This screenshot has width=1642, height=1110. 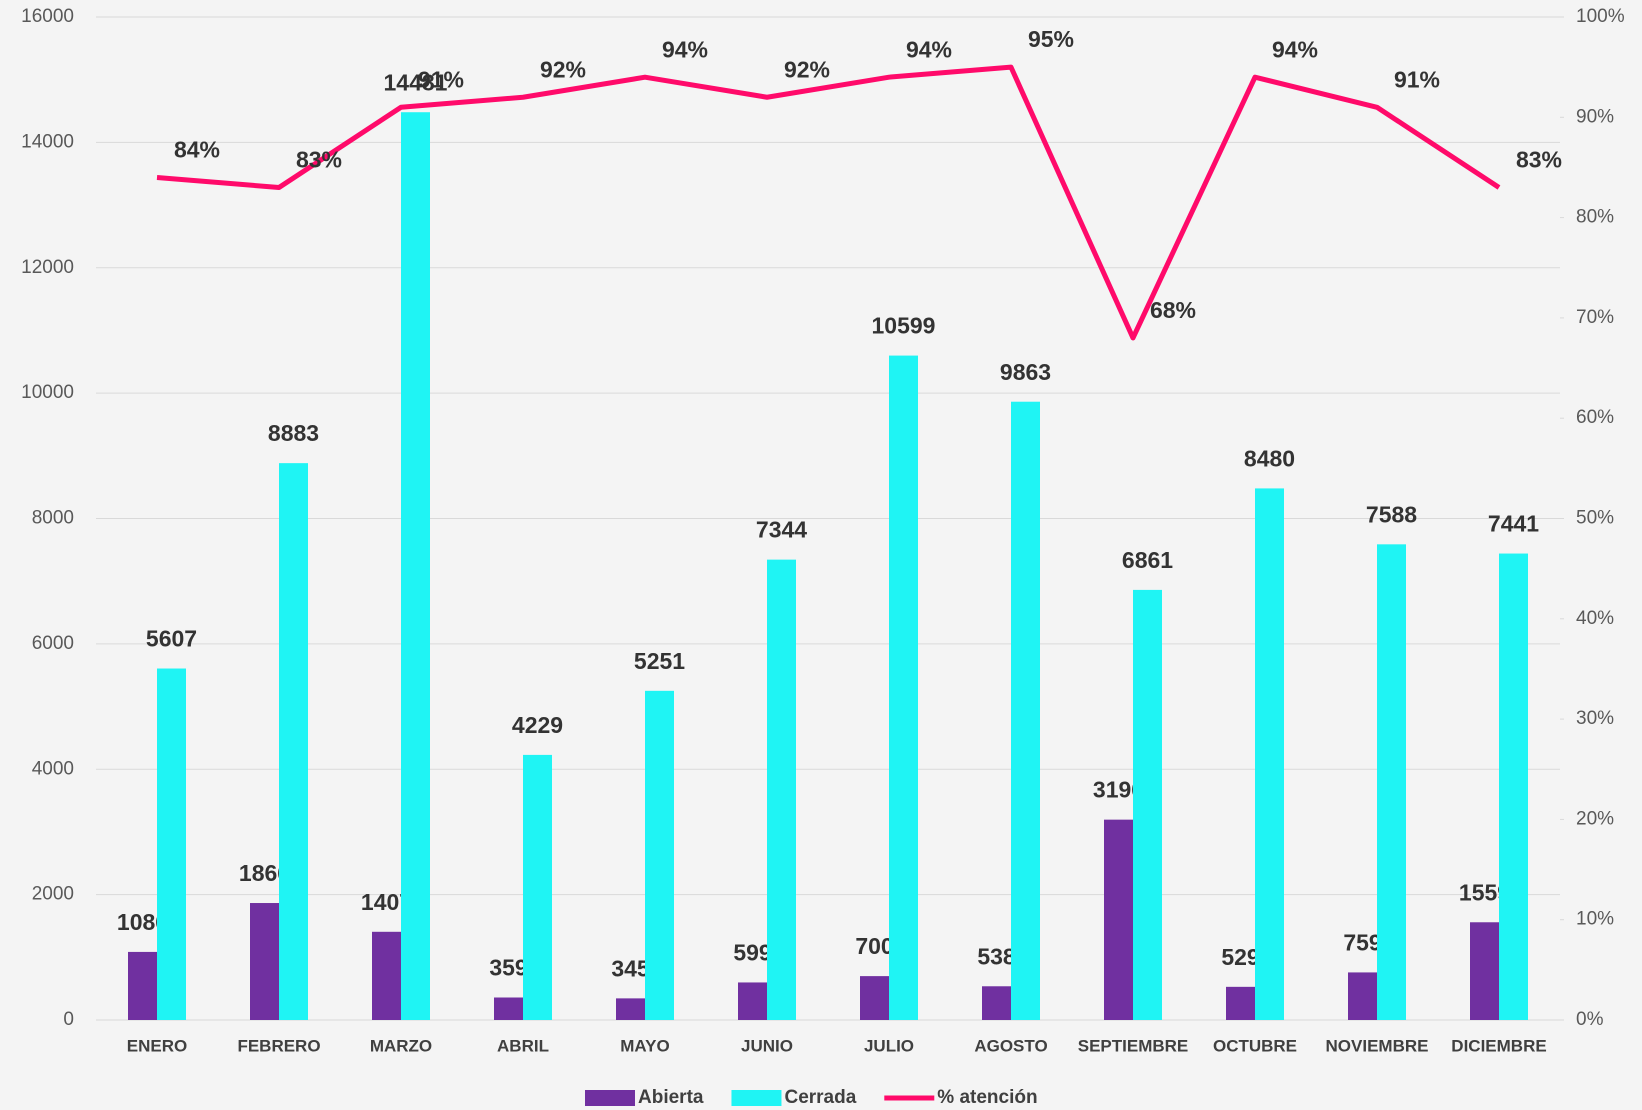 What do you see at coordinates (416, 82) in the screenshot?
I see `data-label: 14481` at bounding box center [416, 82].